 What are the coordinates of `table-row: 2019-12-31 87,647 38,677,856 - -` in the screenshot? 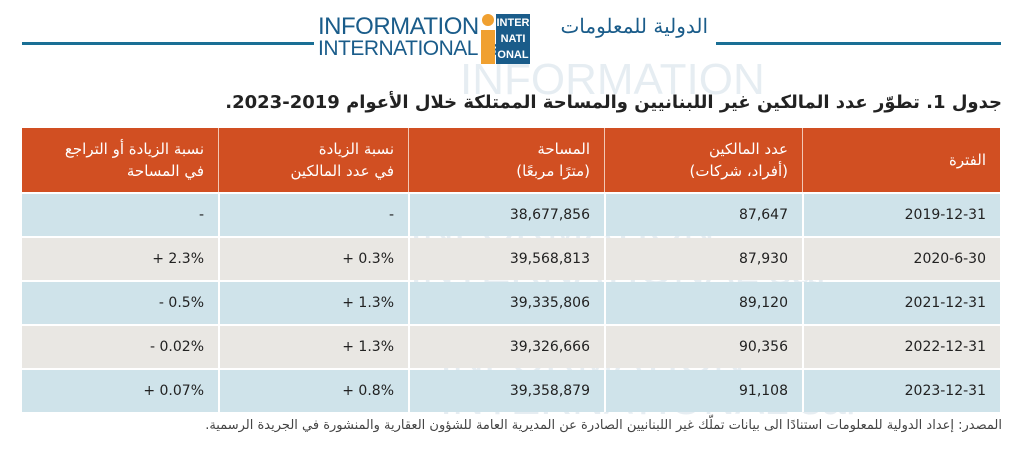 It's located at (511, 215).